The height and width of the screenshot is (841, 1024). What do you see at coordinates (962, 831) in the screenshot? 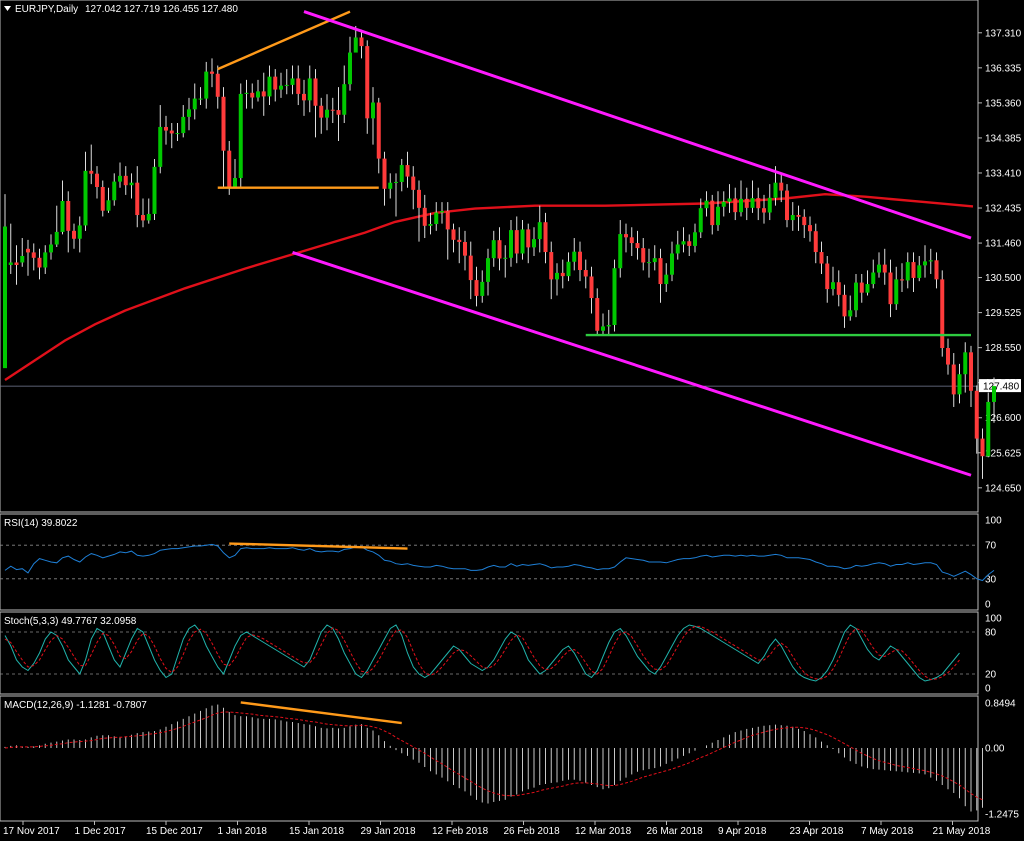
I see `date-tick-label: 21 May 2018` at bounding box center [962, 831].